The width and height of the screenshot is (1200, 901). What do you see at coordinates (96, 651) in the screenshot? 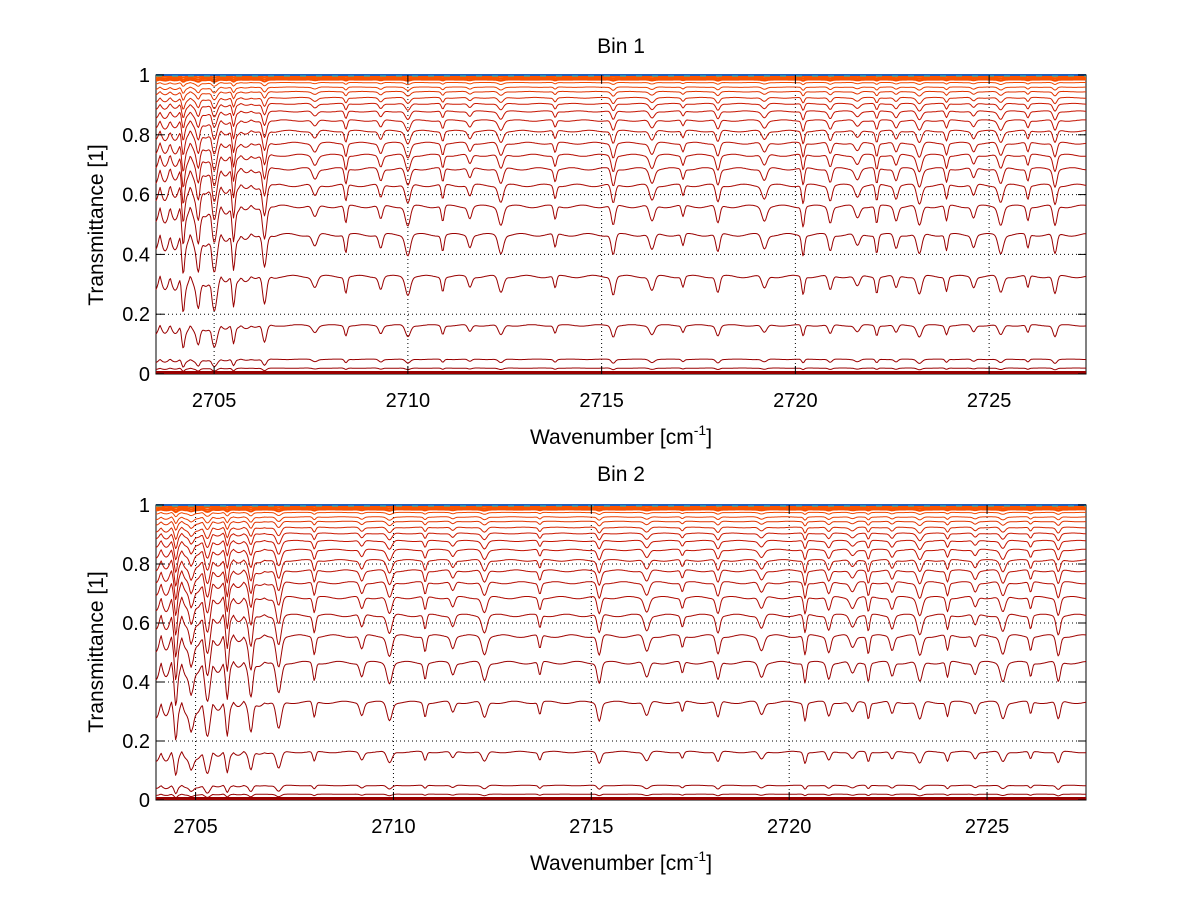
I see `y-axis-label-bin-2: Transmittance [1]` at bounding box center [96, 651].